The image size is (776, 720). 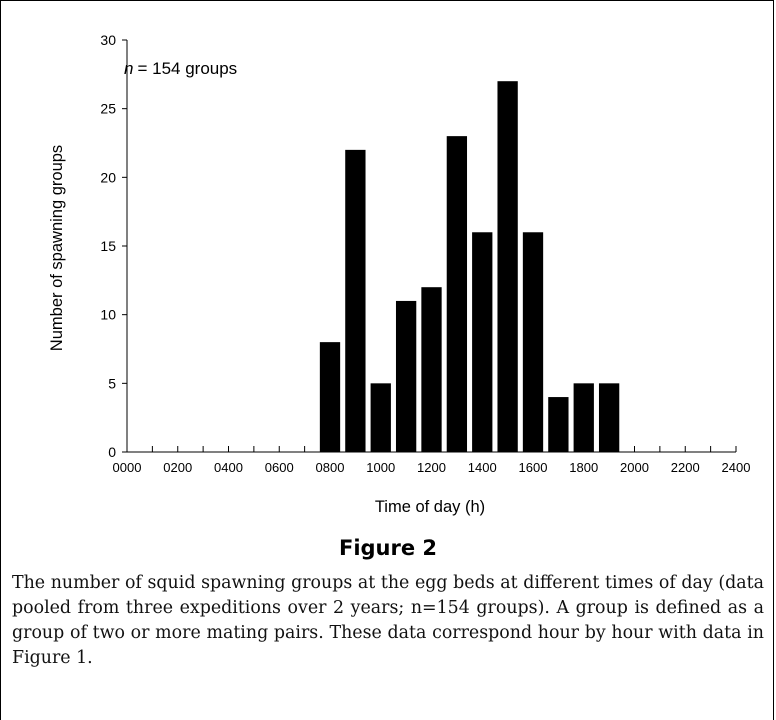 What do you see at coordinates (634, 467) in the screenshot?
I see `x-tick-label: 2000` at bounding box center [634, 467].